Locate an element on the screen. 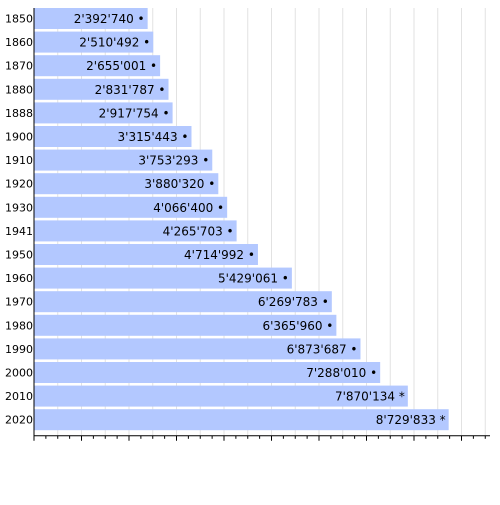 The height and width of the screenshot is (505, 500). value-label-1880: 2'831'787 • is located at coordinates (130, 90).